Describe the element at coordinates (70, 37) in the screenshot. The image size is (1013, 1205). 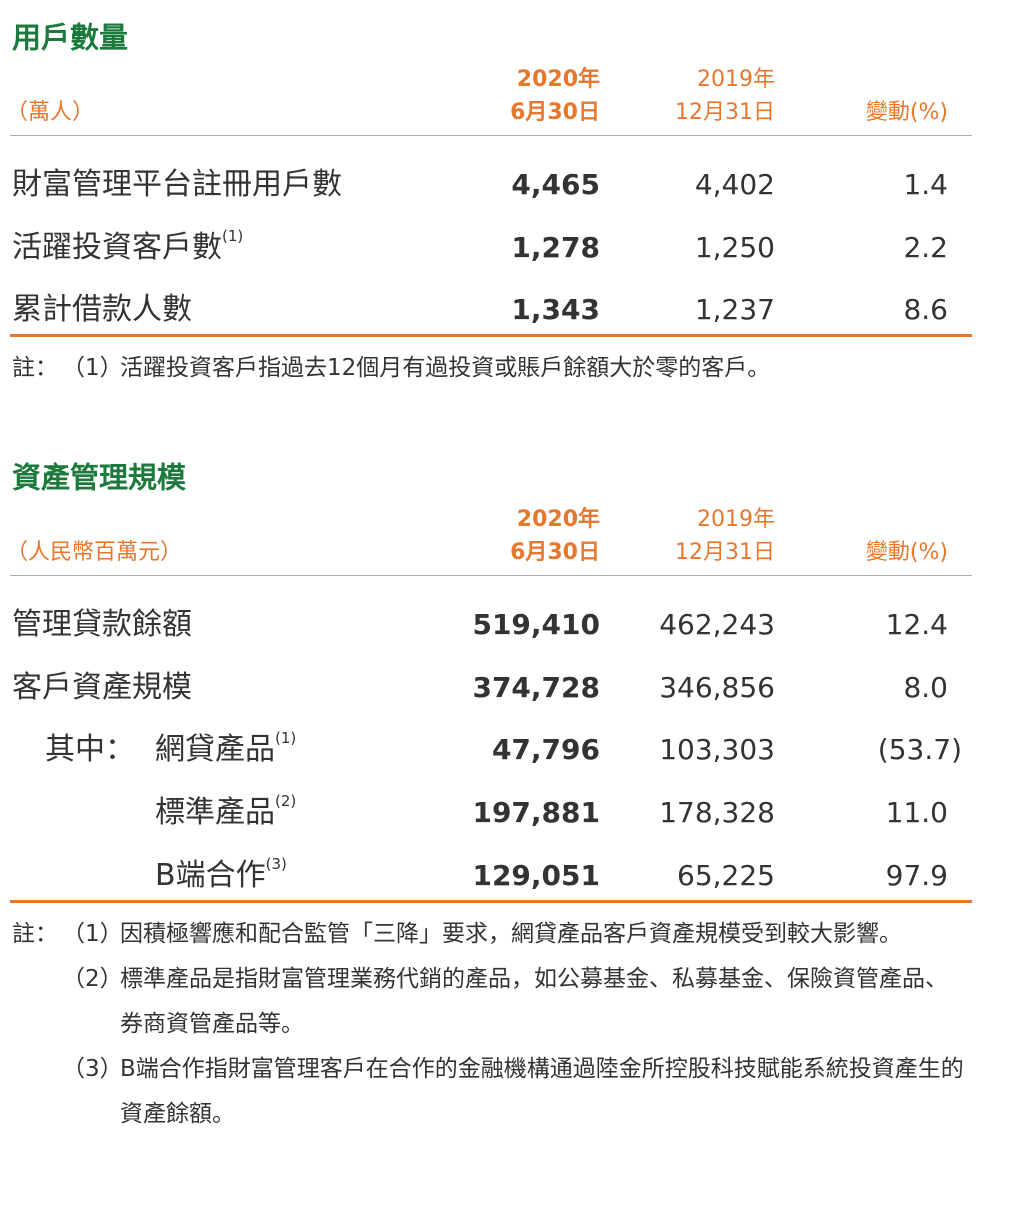
I see `section-title: 用戶數量` at that location.